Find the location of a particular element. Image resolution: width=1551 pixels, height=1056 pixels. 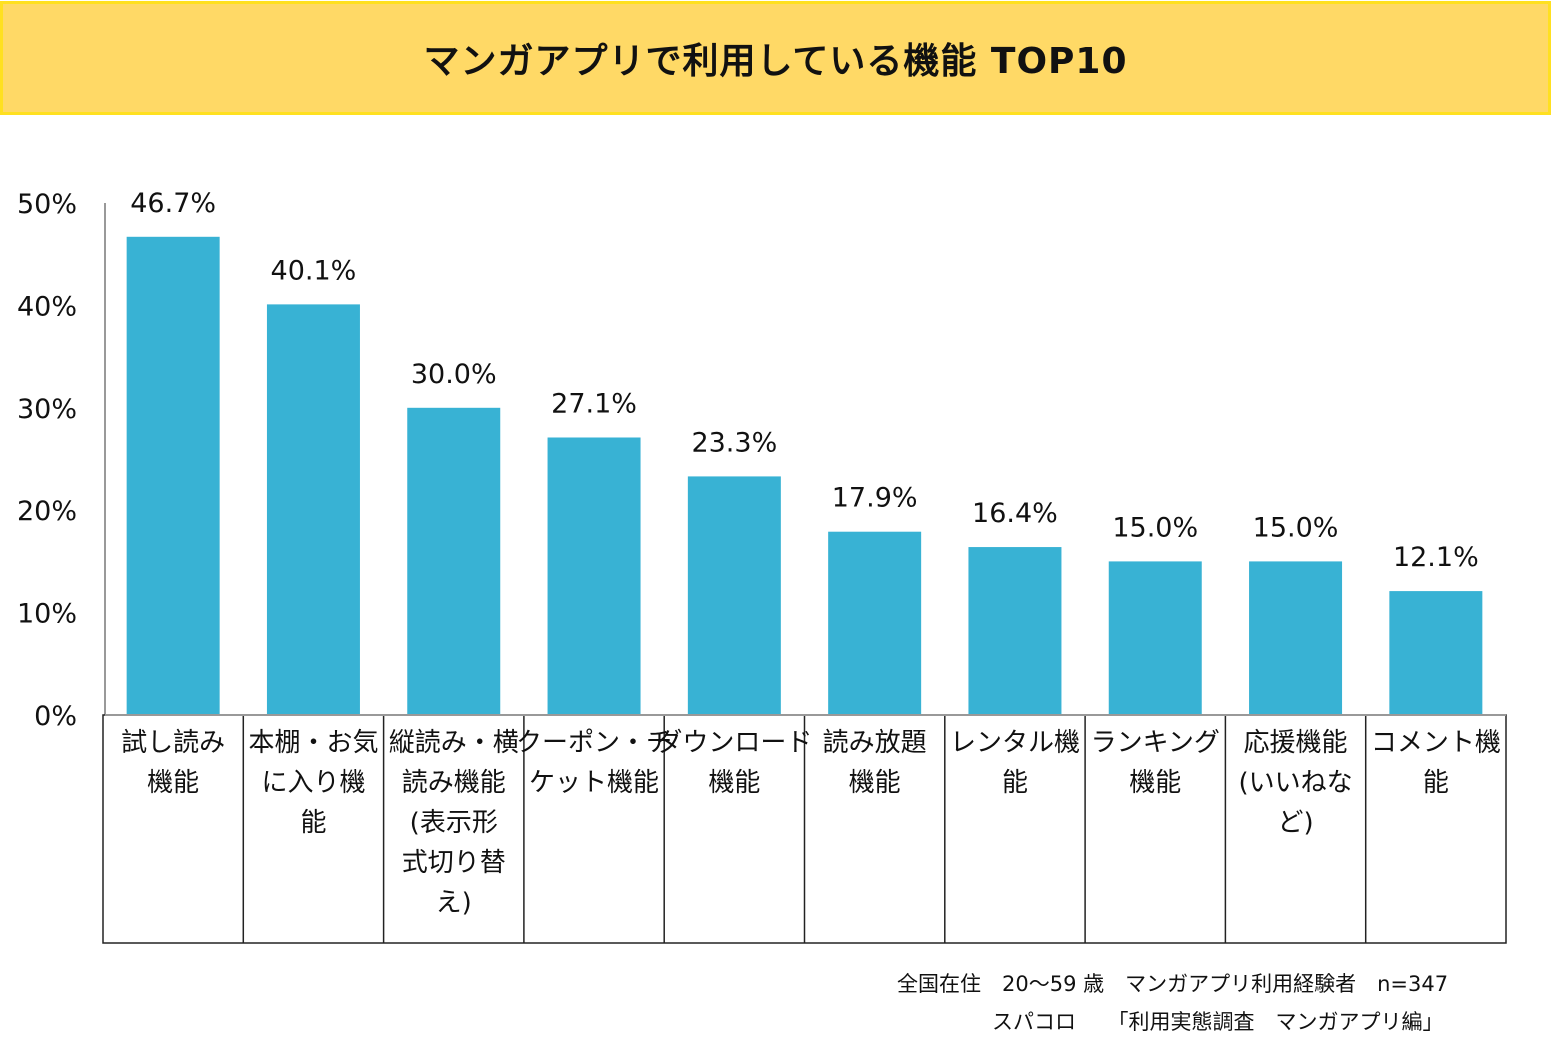

x-tick-label: 応援機能(いいねなど) is located at coordinates (1295, 783).